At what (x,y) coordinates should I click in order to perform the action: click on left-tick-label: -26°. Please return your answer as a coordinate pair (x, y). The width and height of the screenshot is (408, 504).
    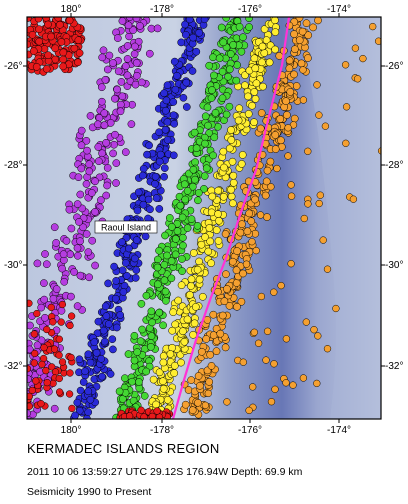
    Looking at the image, I should click on (13, 66).